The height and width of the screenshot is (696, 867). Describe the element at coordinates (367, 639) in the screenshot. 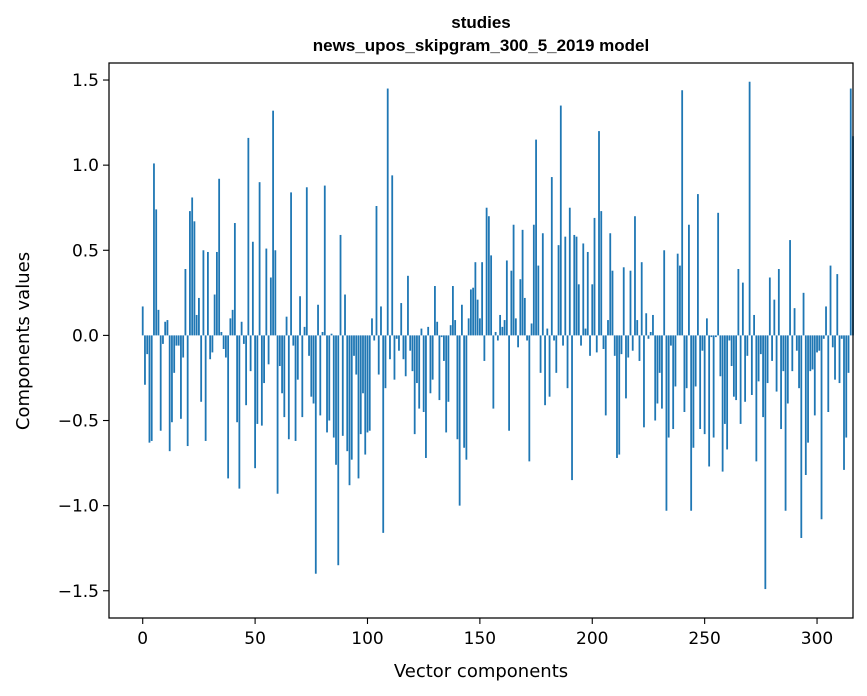

I see `x-tick-label: 100` at that location.